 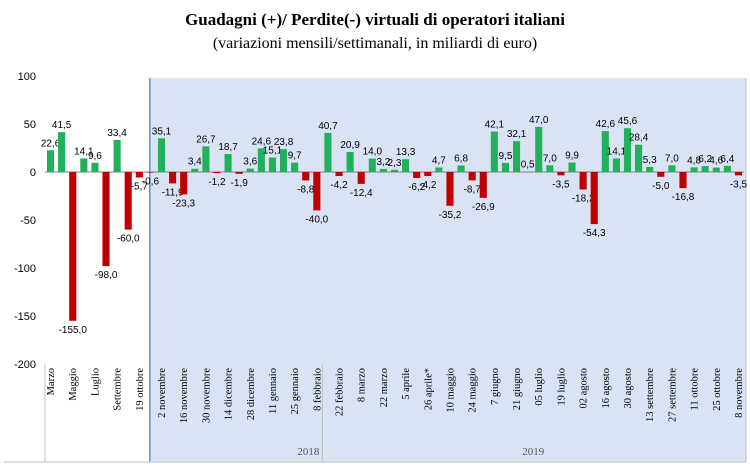 I want to click on data-label: 26,7, so click(x=206, y=139).